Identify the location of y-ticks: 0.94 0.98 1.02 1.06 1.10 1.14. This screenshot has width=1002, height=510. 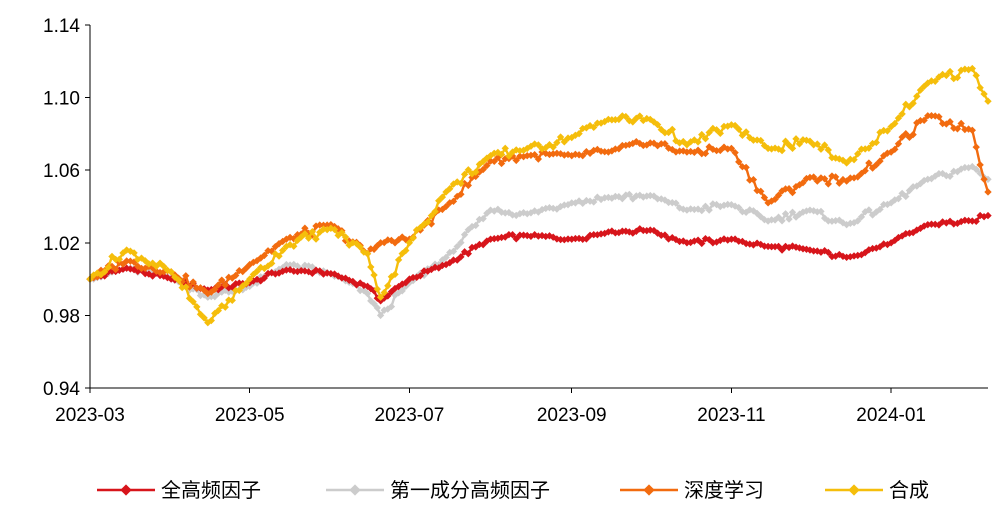
(66, 208).